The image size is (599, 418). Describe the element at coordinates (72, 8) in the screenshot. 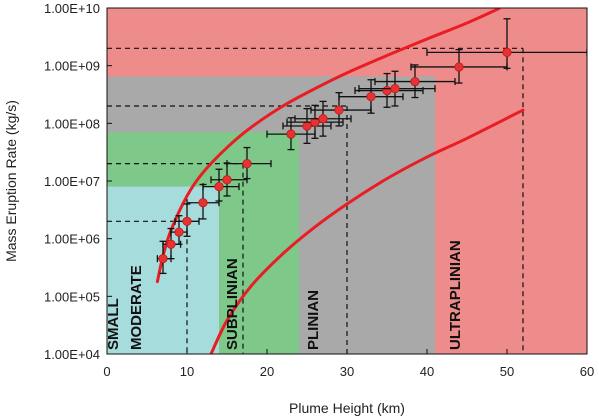

I see `y-tick-label: 1.00E+10` at that location.